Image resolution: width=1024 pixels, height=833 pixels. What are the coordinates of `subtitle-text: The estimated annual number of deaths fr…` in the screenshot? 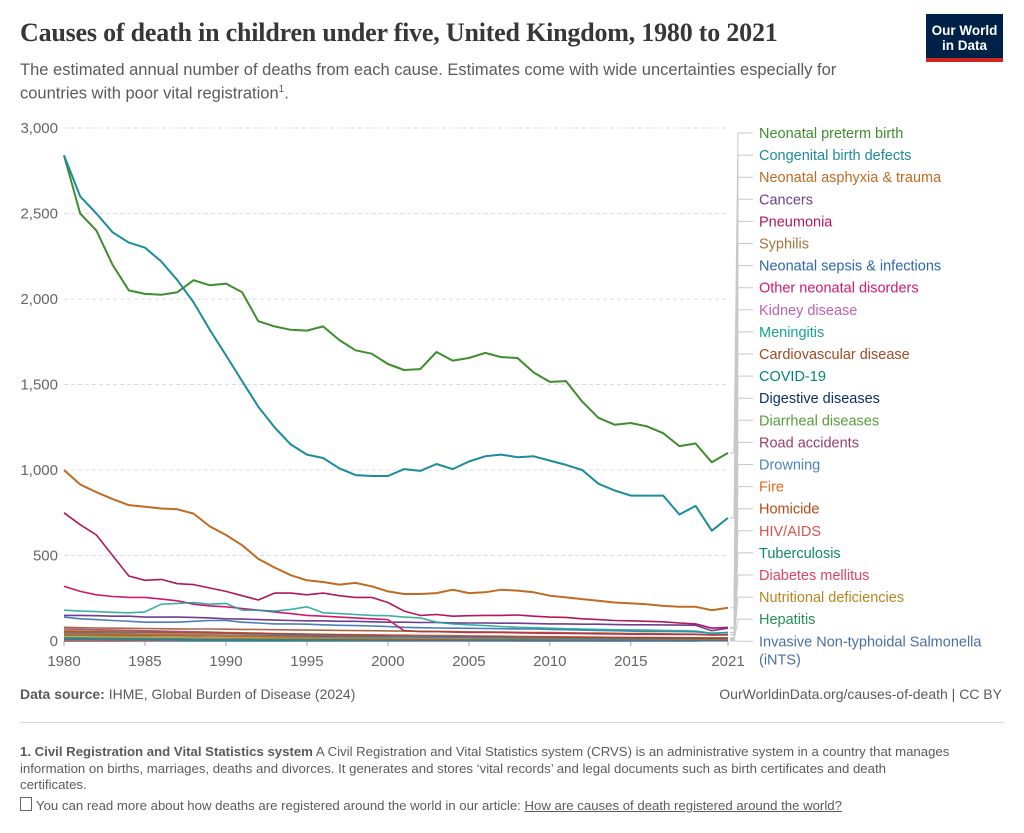 It's located at (428, 82).